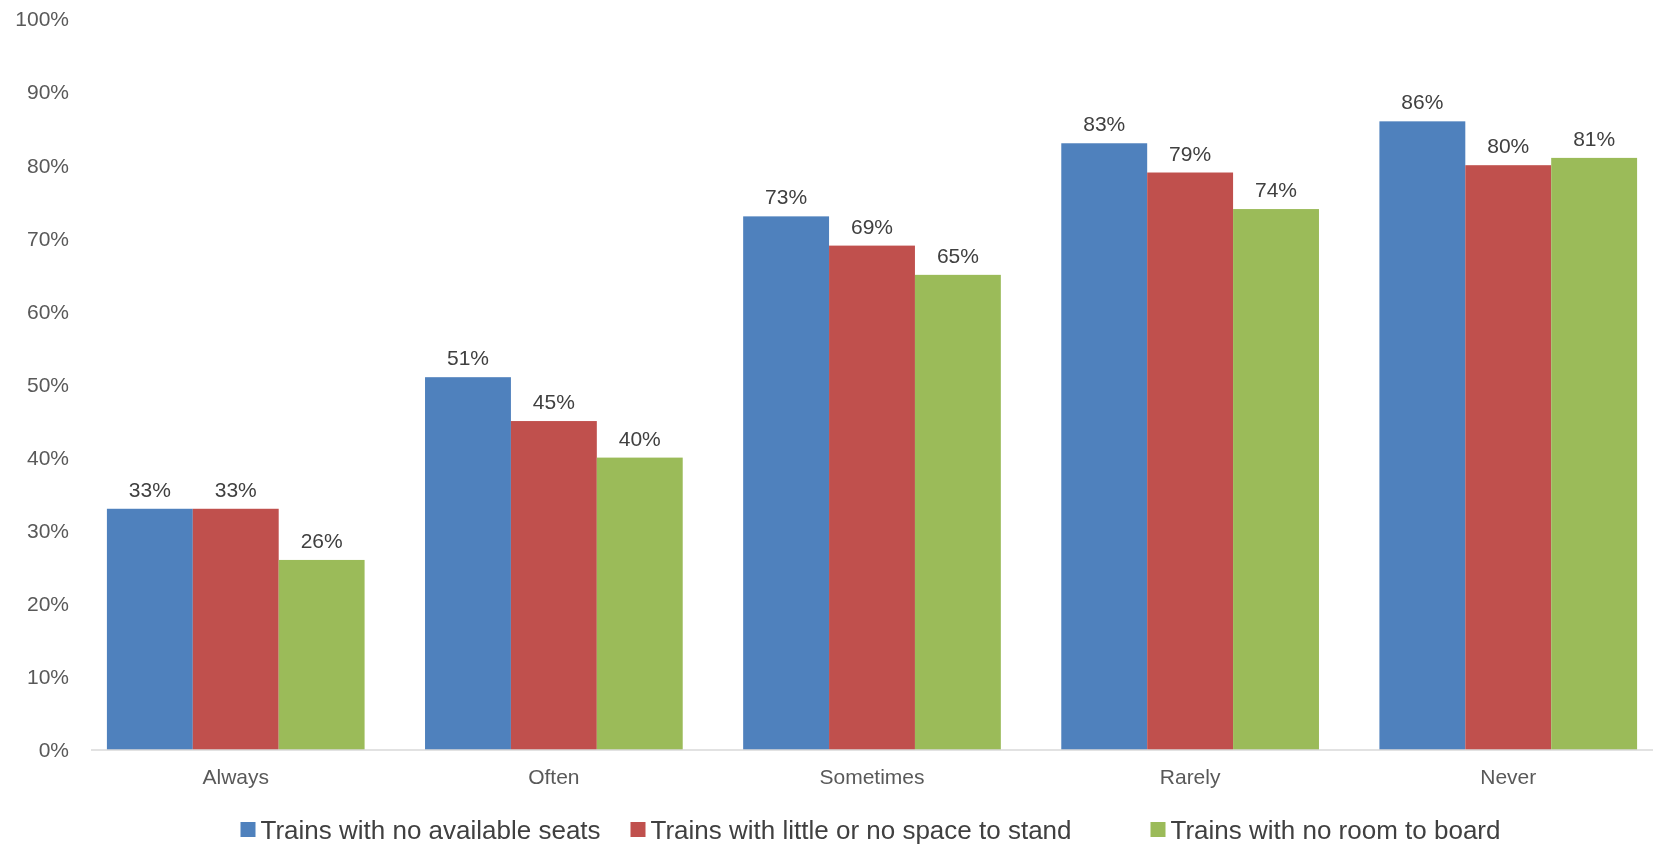 Image resolution: width=1671 pixels, height=846 pixels. What do you see at coordinates (1594, 138) in the screenshot?
I see `data-label: 81%` at bounding box center [1594, 138].